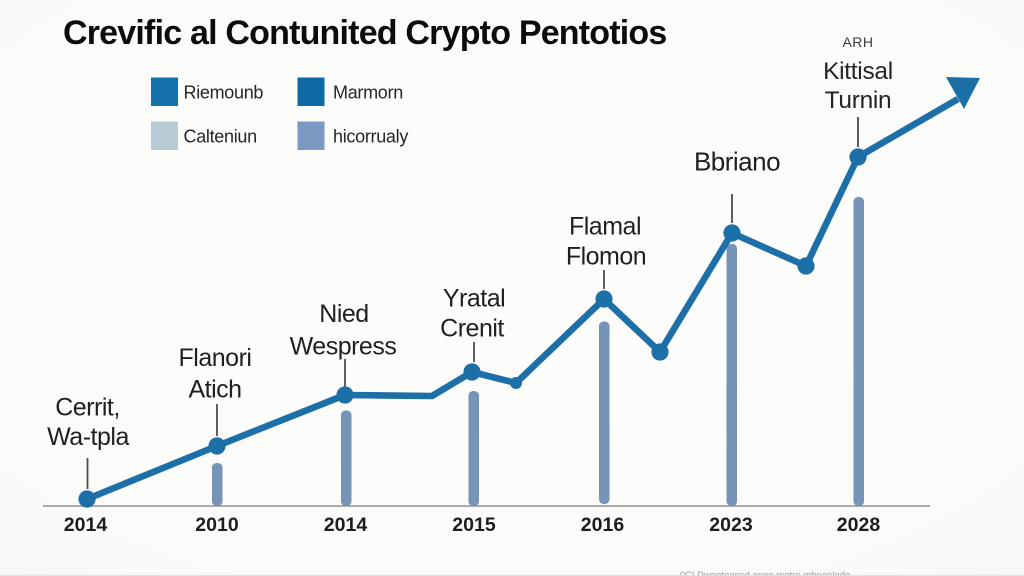 The width and height of the screenshot is (1024, 576). What do you see at coordinates (474, 525) in the screenshot?
I see `svg-text: 2015` at bounding box center [474, 525].